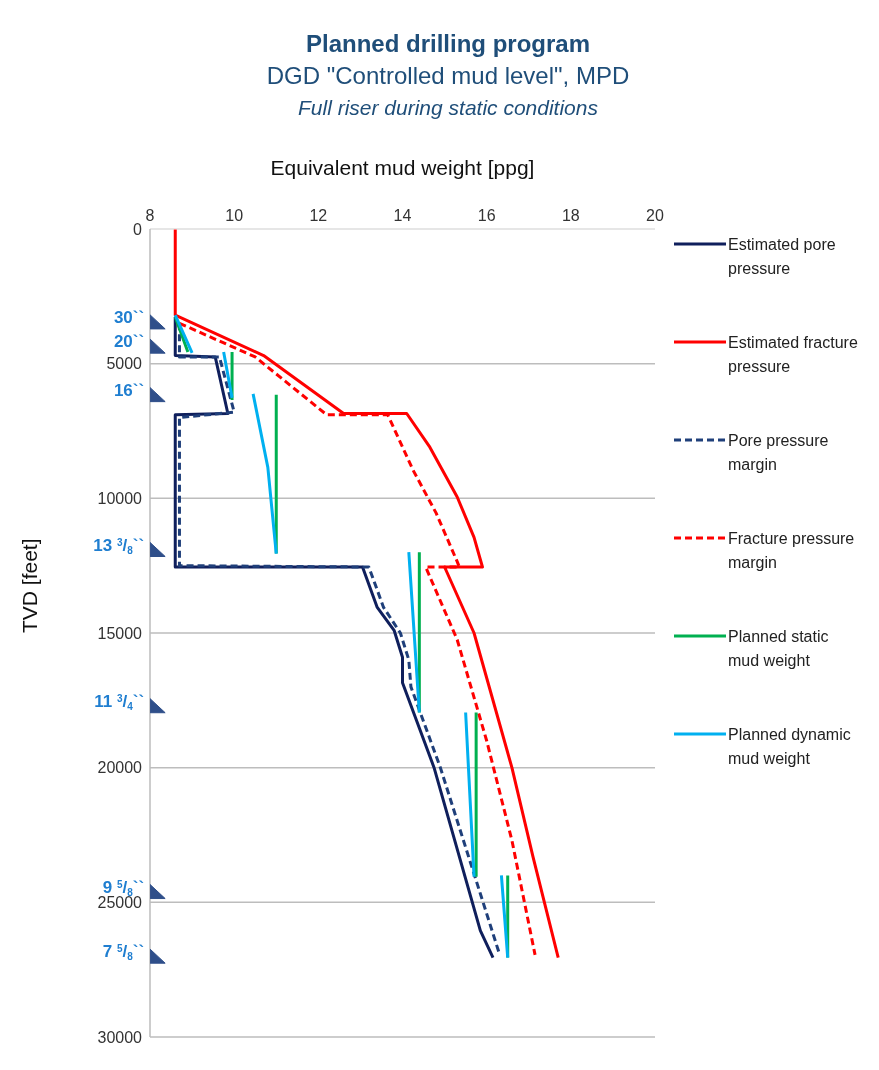 Image resolution: width=879 pixels, height=1070 pixels. What do you see at coordinates (120, 903) in the screenshot?
I see `y-tick-label: 25000` at bounding box center [120, 903].